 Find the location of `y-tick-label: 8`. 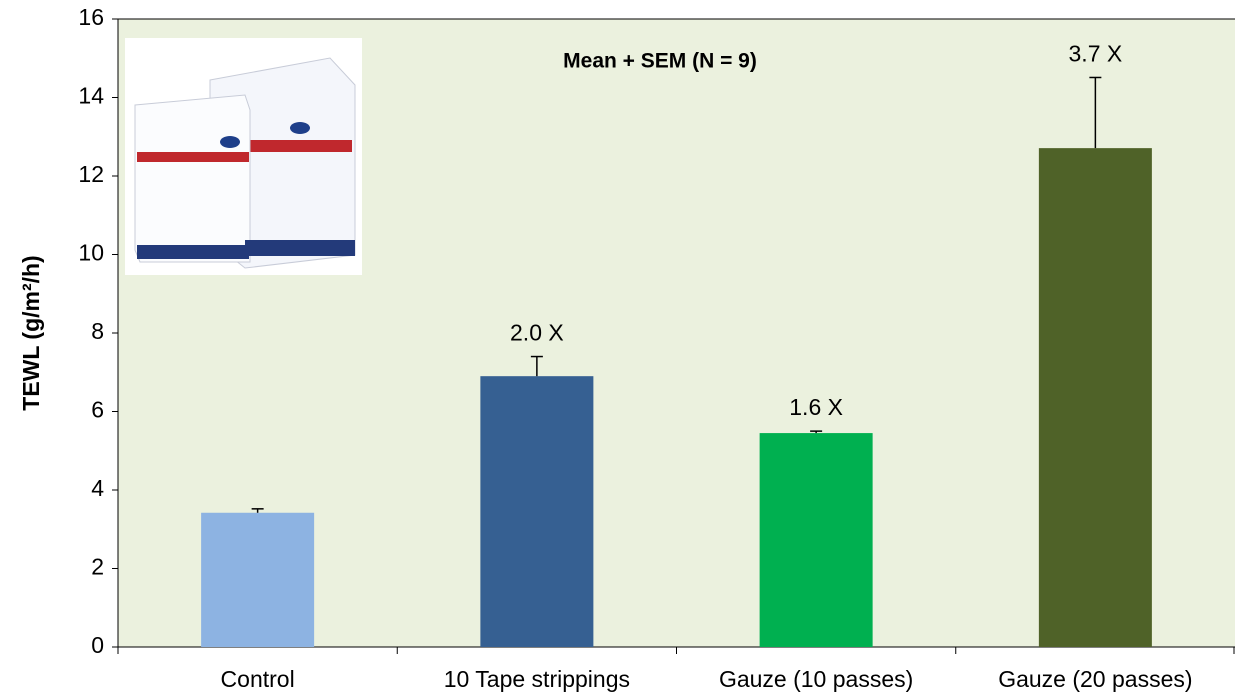

y-tick-label: 8 is located at coordinates (97, 331).